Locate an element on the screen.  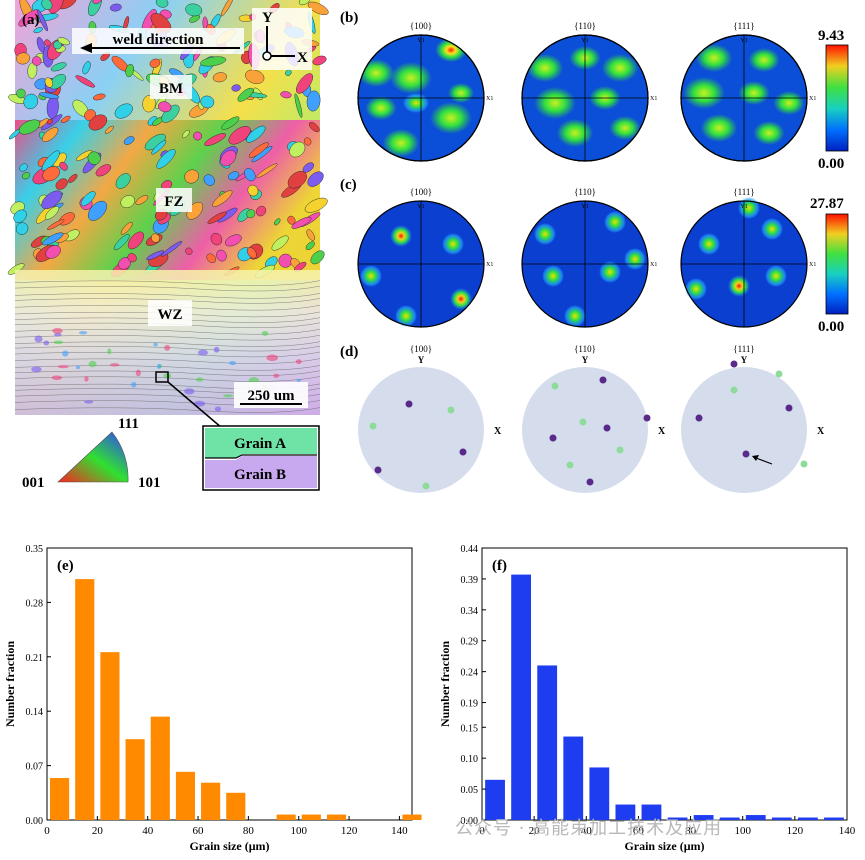
zone-fz-label: FZ is located at coordinates (173, 202).